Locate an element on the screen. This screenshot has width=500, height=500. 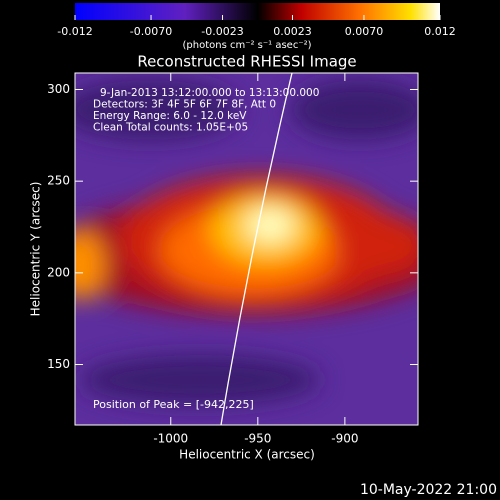
x-tick-label: -900 is located at coordinates (344, 439).